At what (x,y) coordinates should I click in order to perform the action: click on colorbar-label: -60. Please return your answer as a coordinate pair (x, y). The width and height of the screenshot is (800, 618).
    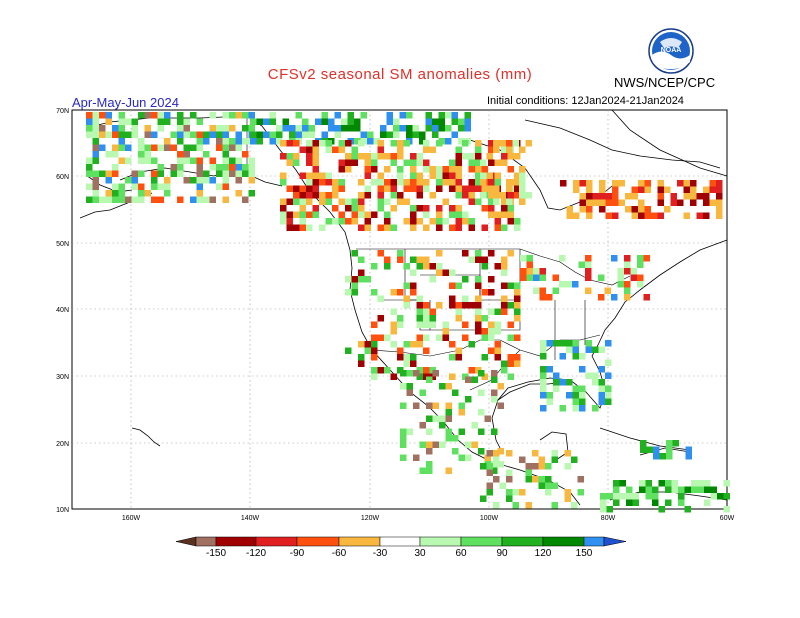
    Looking at the image, I should click on (339, 553).